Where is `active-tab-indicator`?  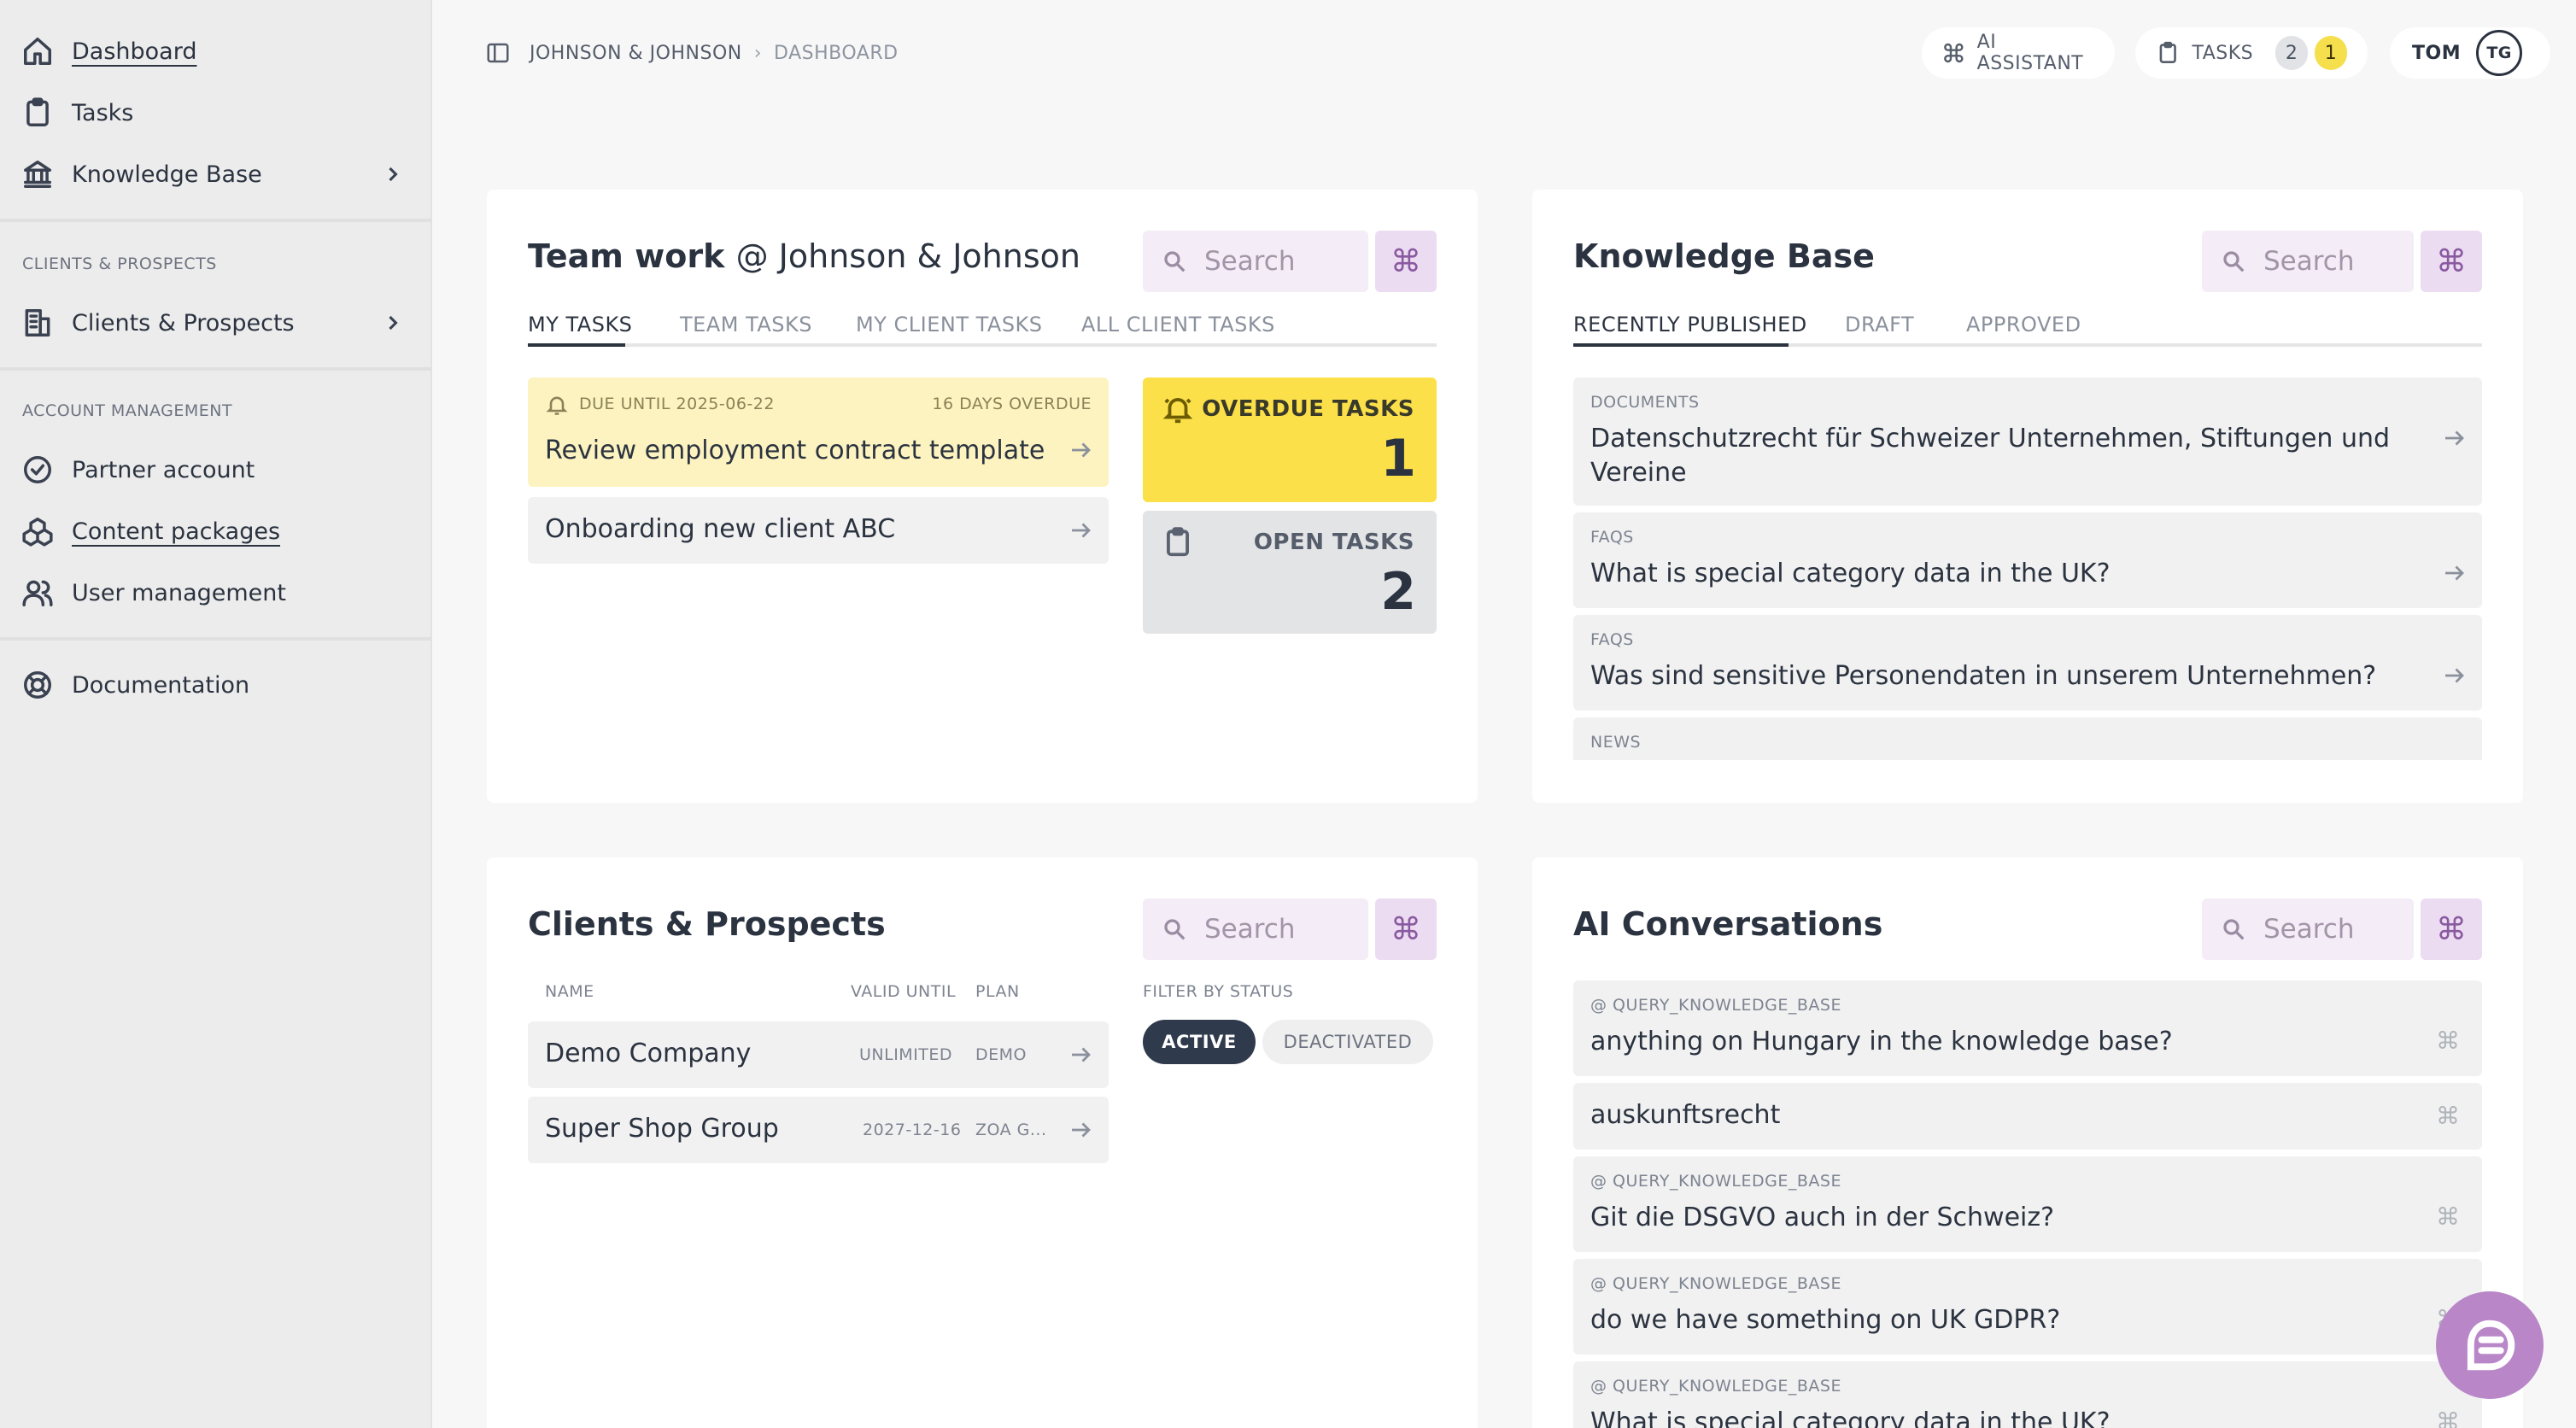
active-tab-indicator is located at coordinates (1681, 345).